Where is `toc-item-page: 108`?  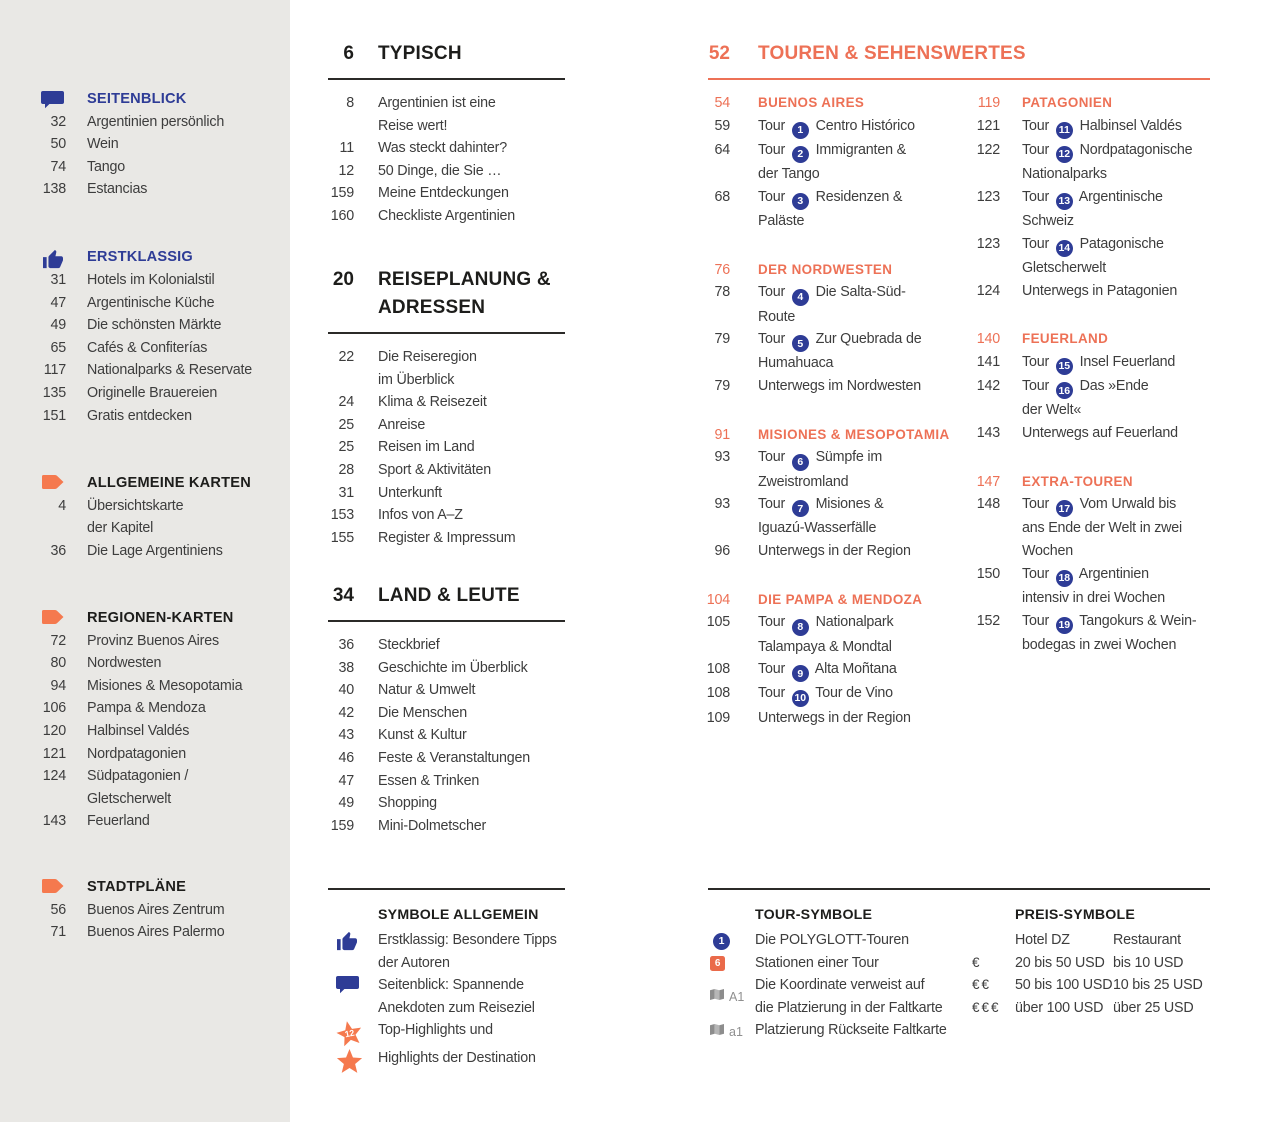
toc-item-page: 108 is located at coordinates (718, 669).